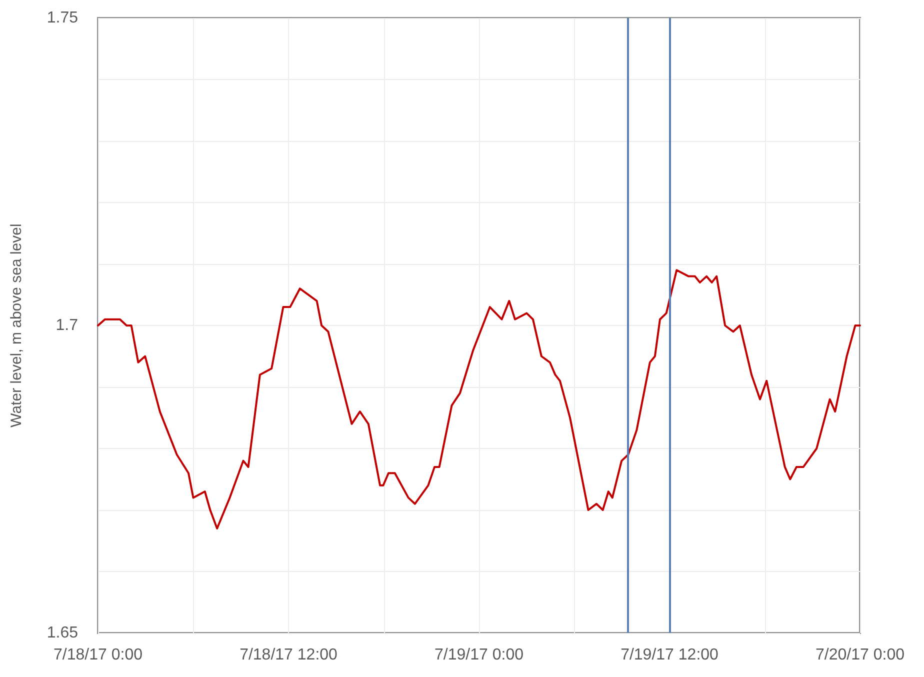  What do you see at coordinates (16, 326) in the screenshot?
I see `y-axis-title: Water level, m above sea level` at bounding box center [16, 326].